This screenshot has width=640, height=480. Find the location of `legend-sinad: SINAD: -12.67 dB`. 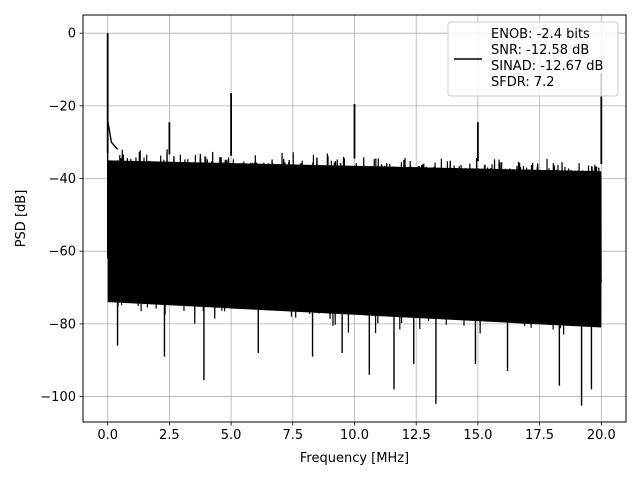

legend-sinad: SINAD: -12.67 dB is located at coordinates (547, 66).